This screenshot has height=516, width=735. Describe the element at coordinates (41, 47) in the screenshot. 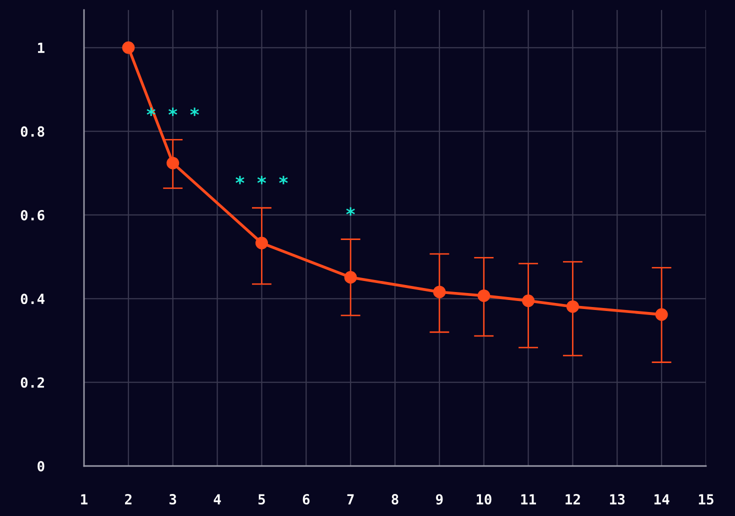

I see `y-tick-label: 1` at that location.